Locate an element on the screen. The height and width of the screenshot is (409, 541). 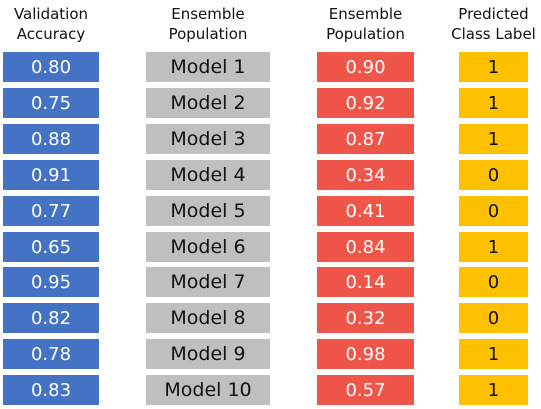
header-line: Validation is located at coordinates (51, 14).